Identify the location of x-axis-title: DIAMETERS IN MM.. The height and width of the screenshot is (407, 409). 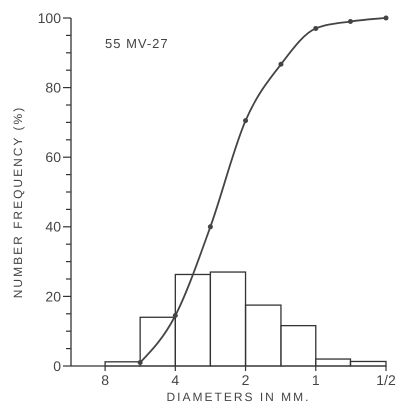
(238, 397).